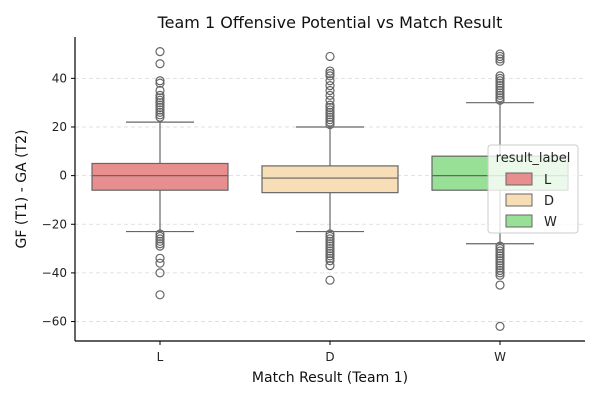  What do you see at coordinates (528, 180) in the screenshot?
I see `legend-item-L: L` at bounding box center [528, 180].